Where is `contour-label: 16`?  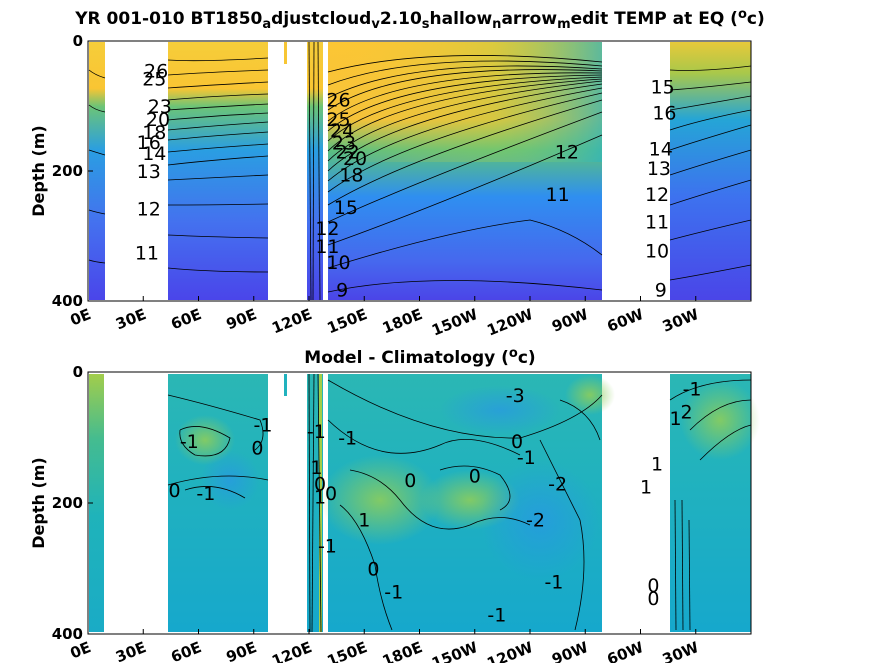 contour-label: 16 is located at coordinates (149, 143).